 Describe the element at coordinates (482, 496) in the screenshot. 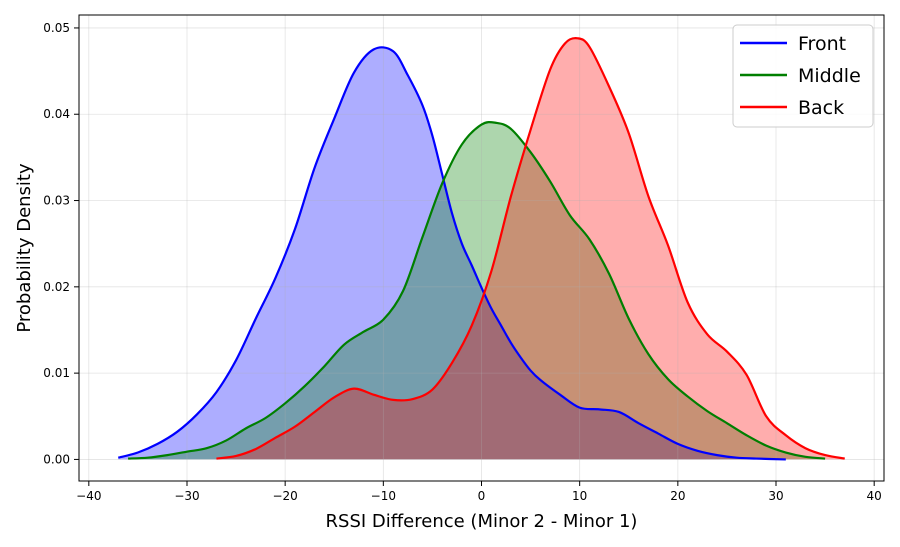

I see `x-tick-label: 0` at that location.